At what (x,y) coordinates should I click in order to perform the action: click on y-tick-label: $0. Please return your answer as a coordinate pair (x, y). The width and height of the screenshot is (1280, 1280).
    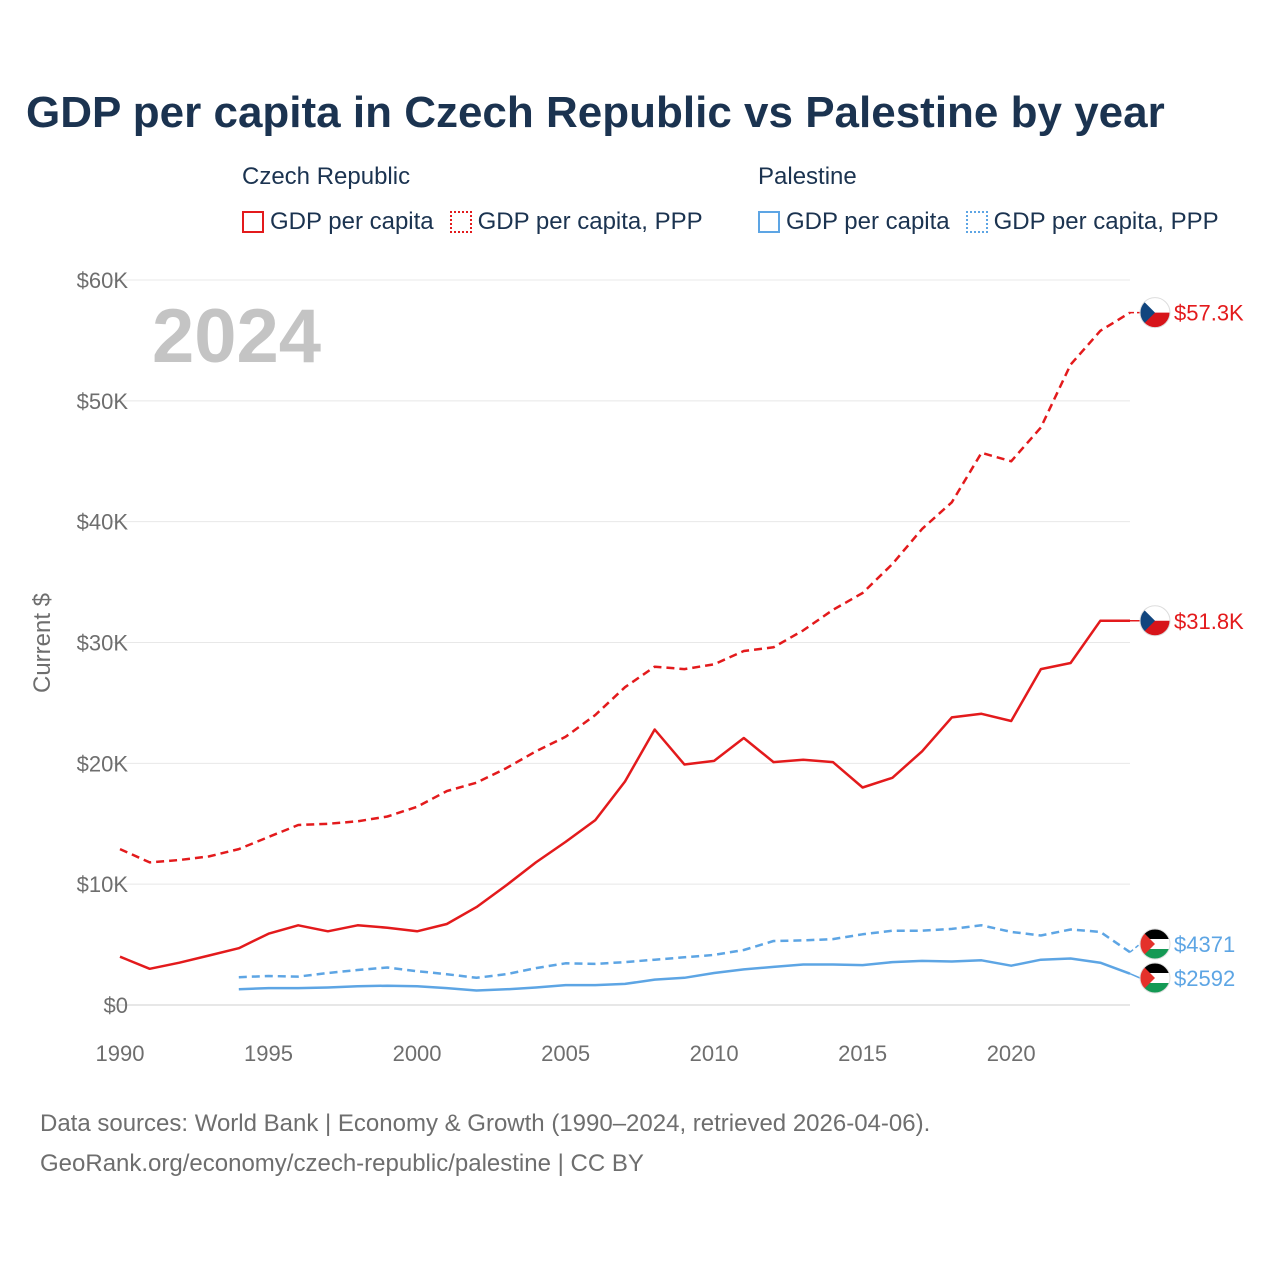
    Looking at the image, I should click on (116, 1005).